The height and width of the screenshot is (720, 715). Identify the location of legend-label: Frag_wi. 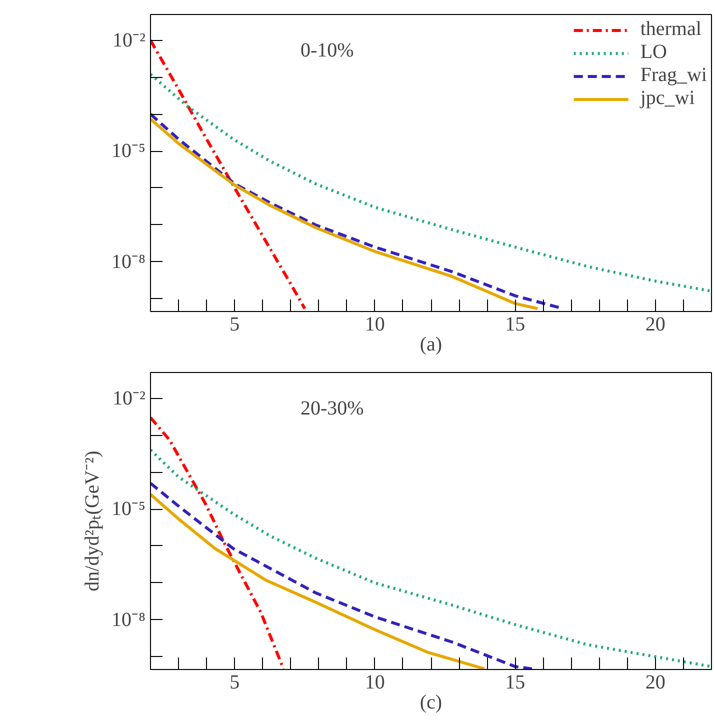
(673, 75).